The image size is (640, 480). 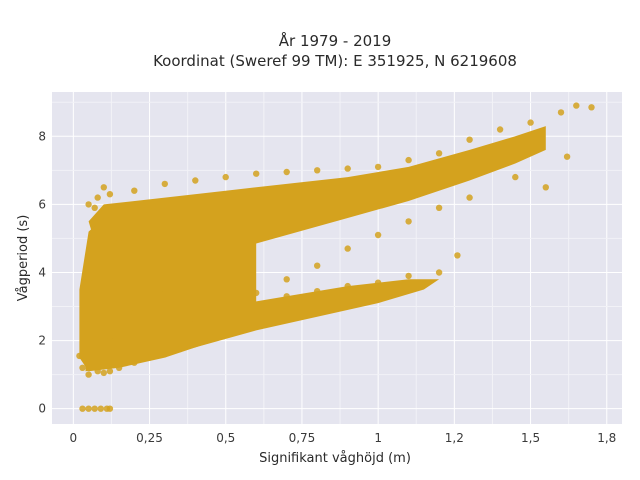 I want to click on x-tick-label: 1, so click(x=378, y=438).